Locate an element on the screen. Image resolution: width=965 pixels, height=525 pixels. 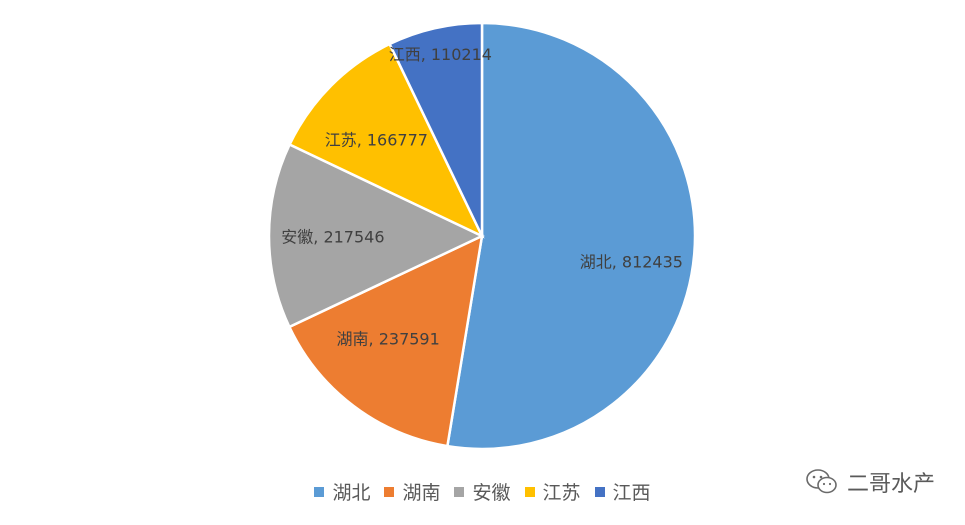
data-label-4: 江西, 110214 is located at coordinates (440, 54).